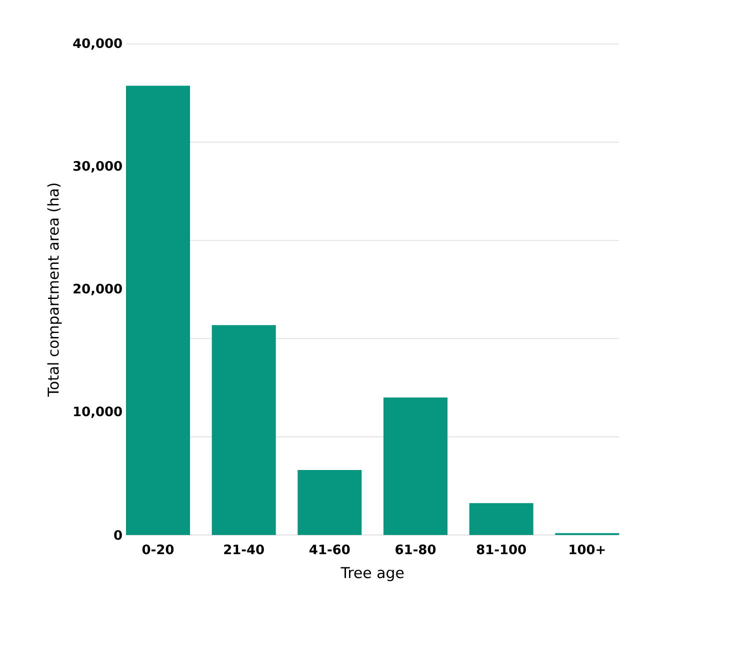 The width and height of the screenshot is (738, 656). What do you see at coordinates (118, 535) in the screenshot?
I see `y-tick-label: 0` at bounding box center [118, 535].